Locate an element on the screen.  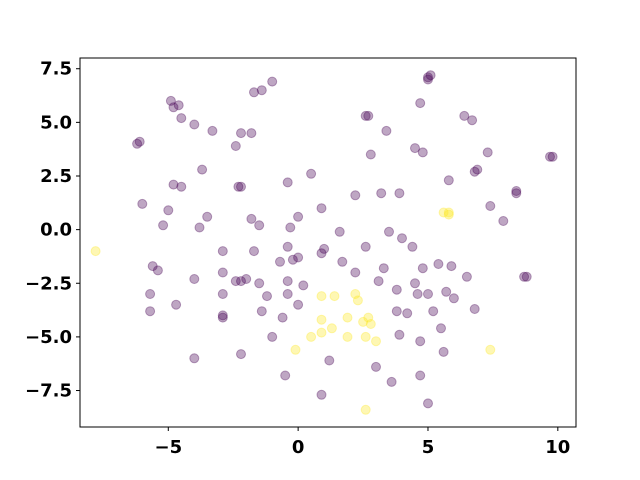
x-tick-label: −5 is located at coordinates (168, 447).